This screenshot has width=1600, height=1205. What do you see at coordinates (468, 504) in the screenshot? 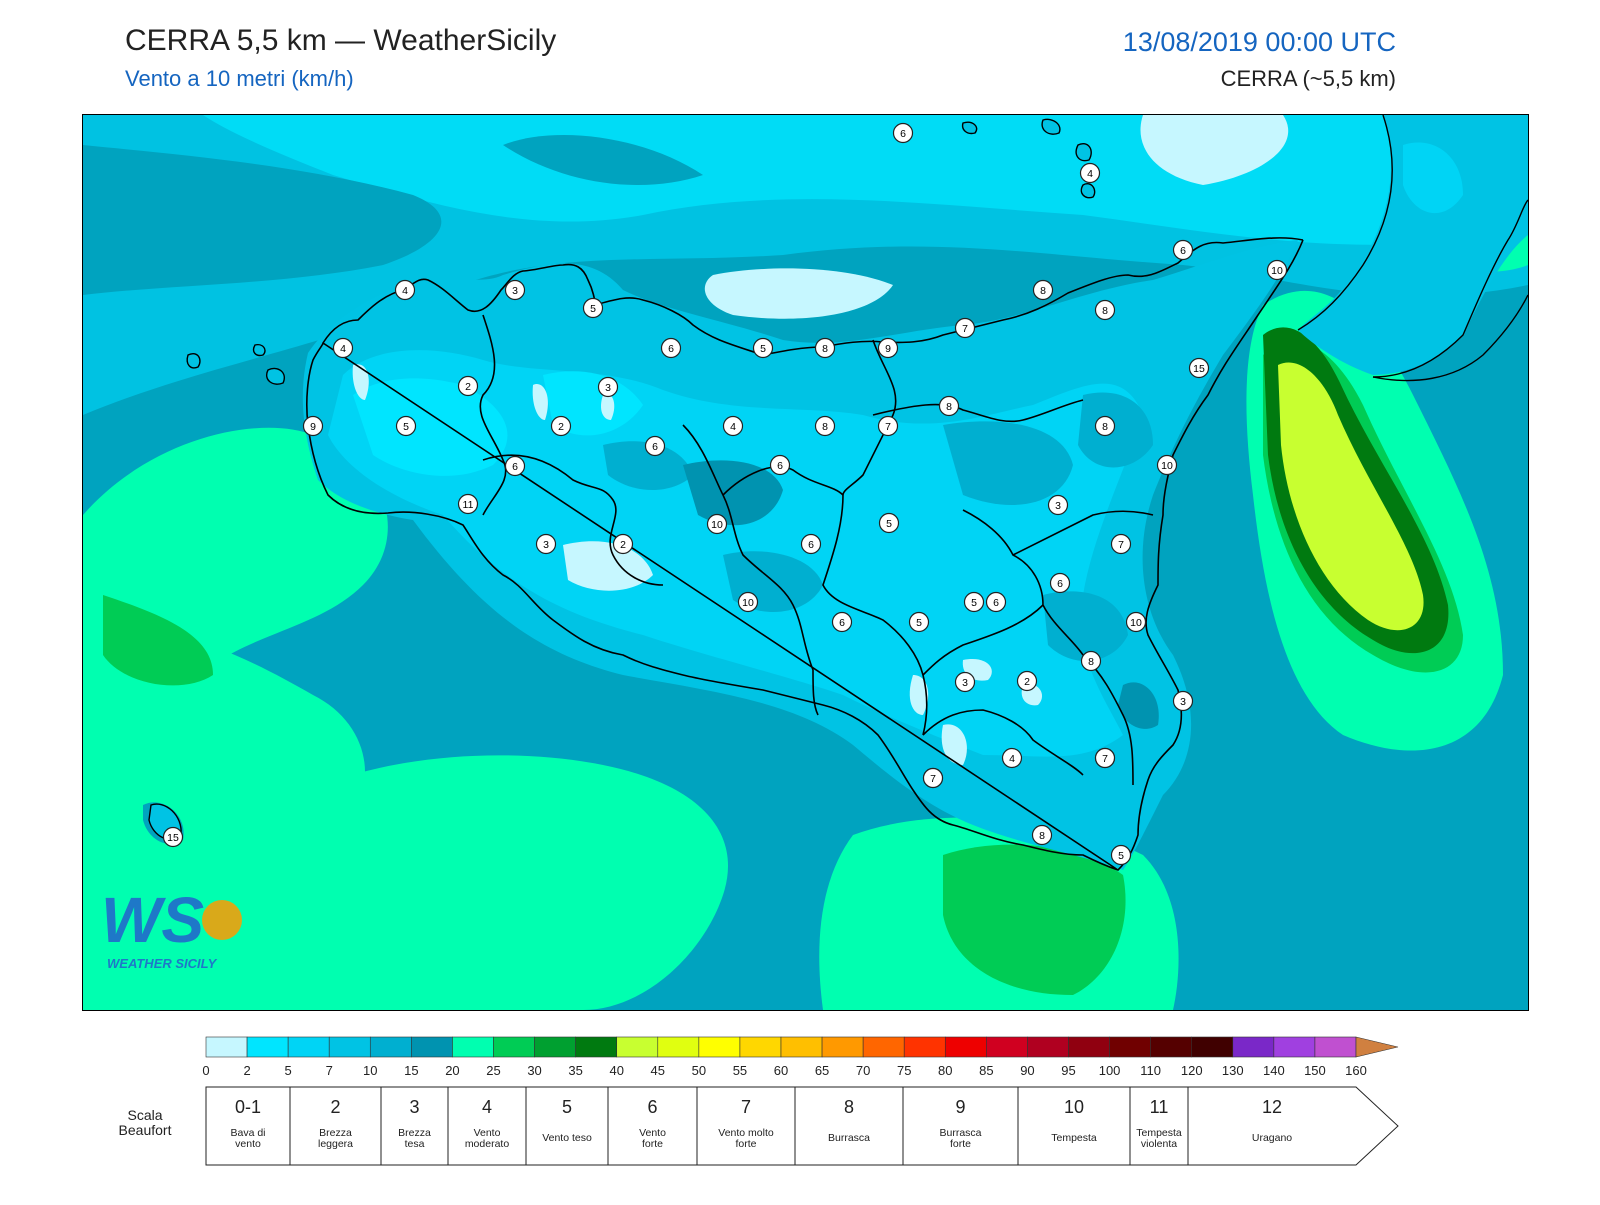
I see `station-marker: 11` at bounding box center [468, 504].